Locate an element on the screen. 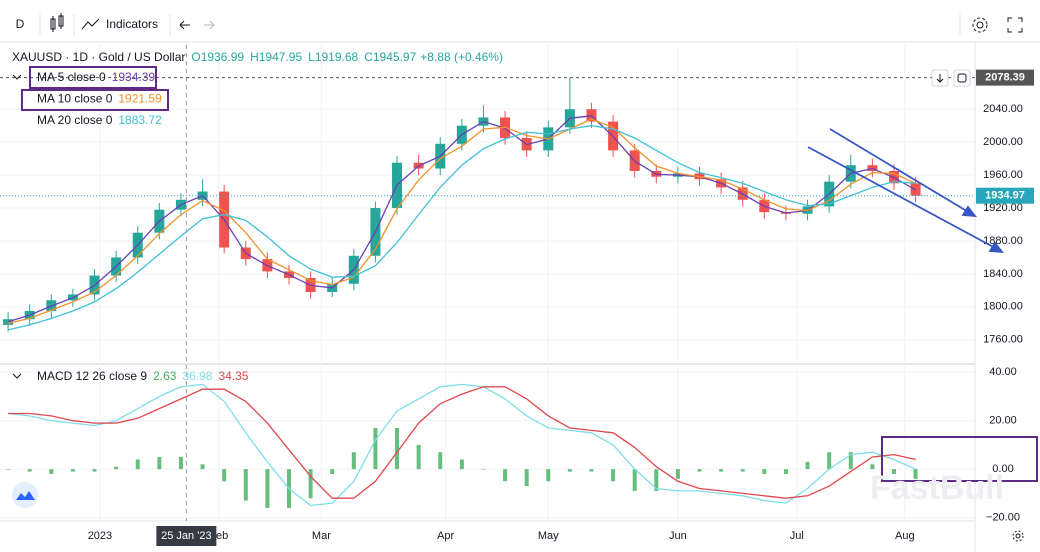 This screenshot has width=1040, height=552. close-label: C1945.97 is located at coordinates (390, 57).